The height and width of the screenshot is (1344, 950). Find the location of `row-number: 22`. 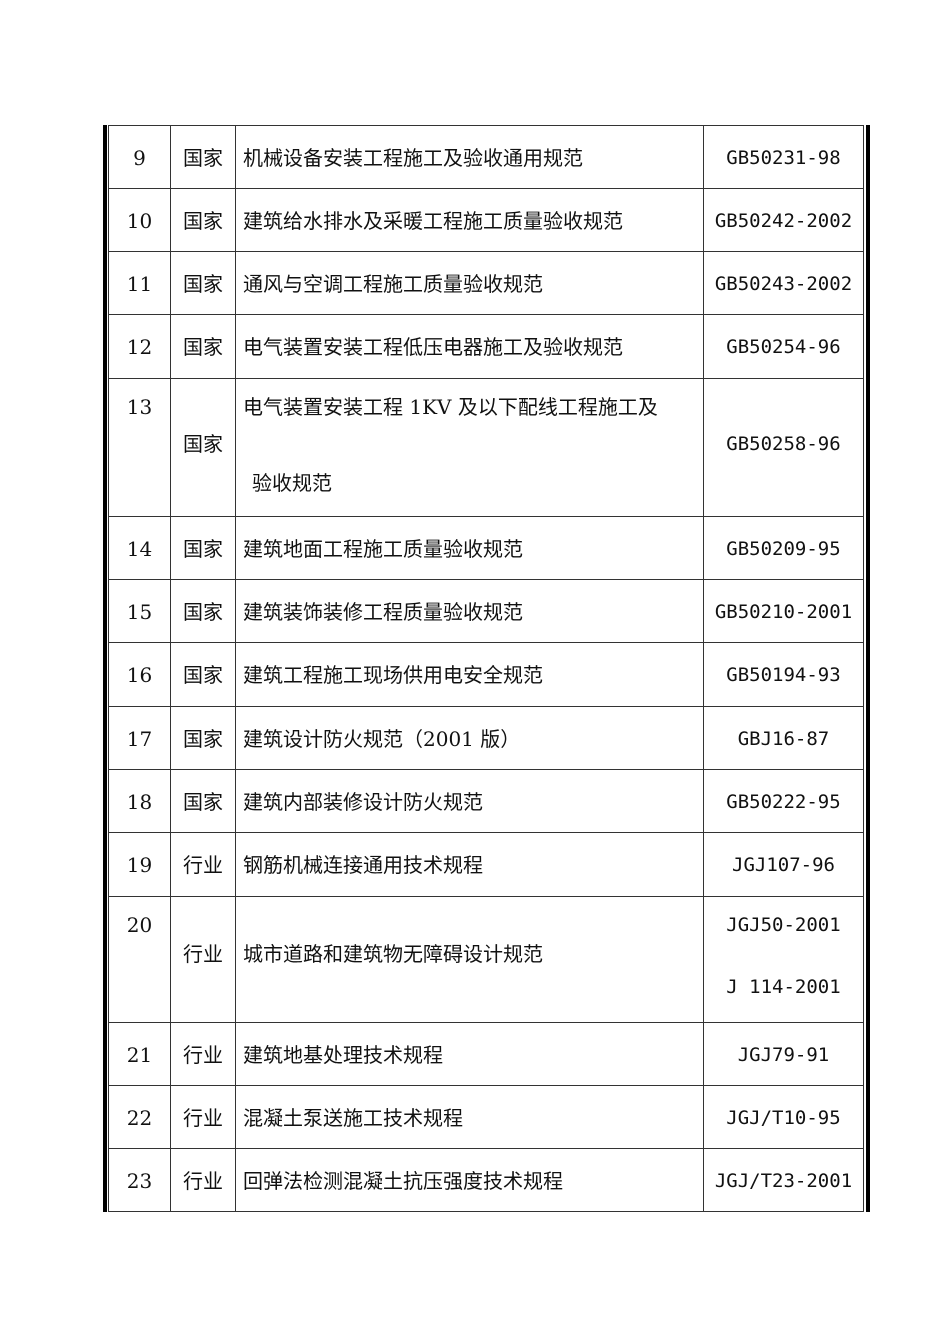

row-number: 22 is located at coordinates (139, 1118).